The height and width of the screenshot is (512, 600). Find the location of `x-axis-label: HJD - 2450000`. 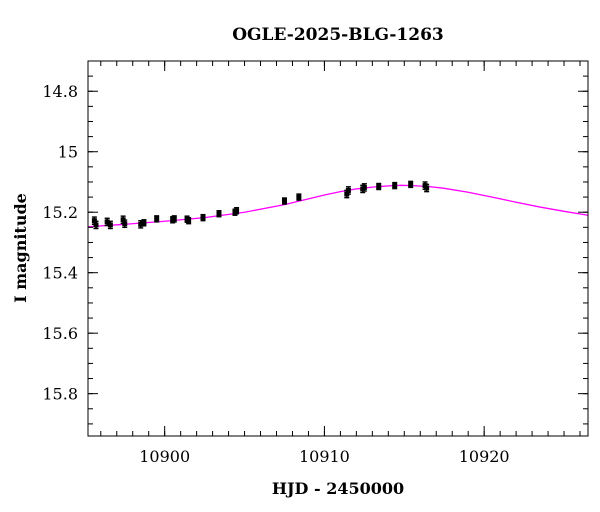

x-axis-label: HJD - 2450000 is located at coordinates (338, 488).